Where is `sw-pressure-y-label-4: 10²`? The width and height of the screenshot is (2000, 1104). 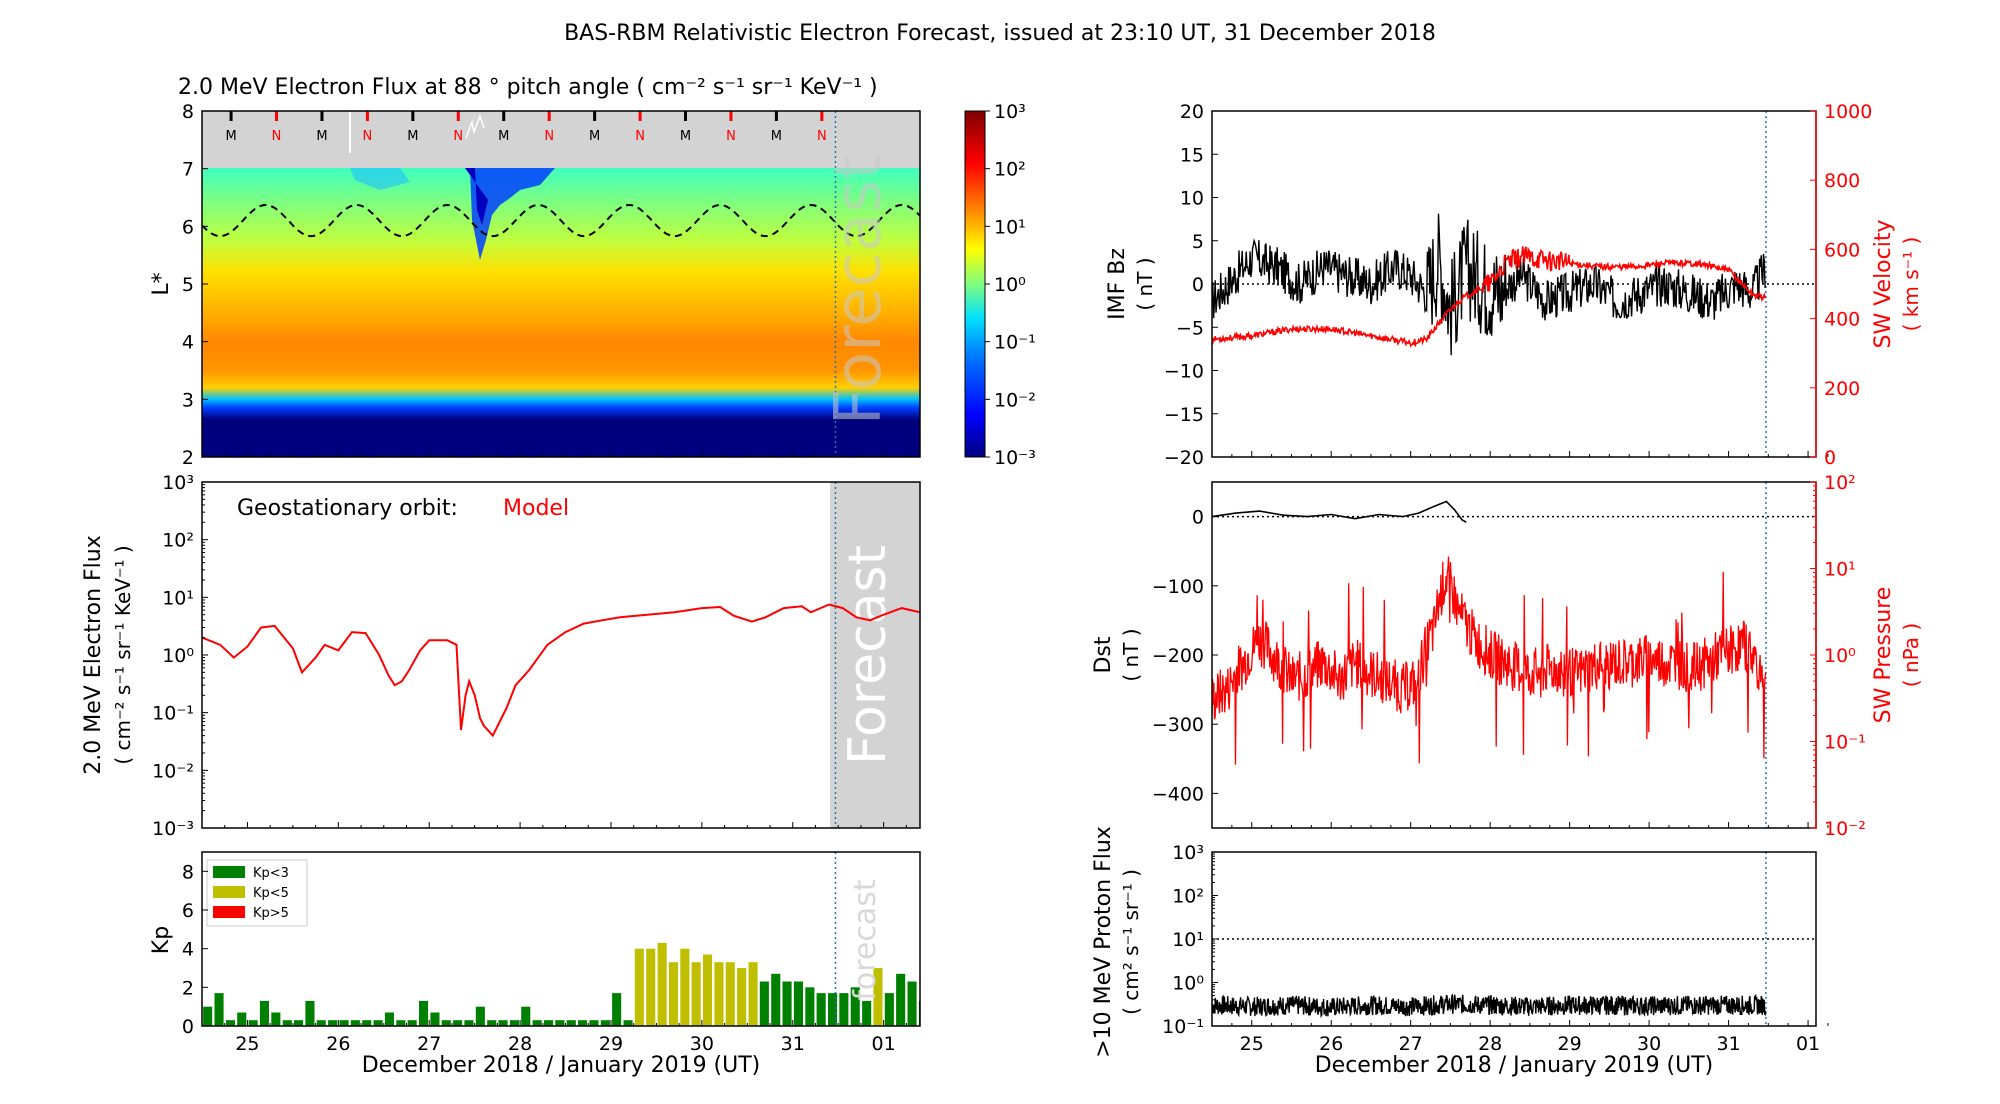
sw-pressure-y-label-4: 10² is located at coordinates (1840, 483).